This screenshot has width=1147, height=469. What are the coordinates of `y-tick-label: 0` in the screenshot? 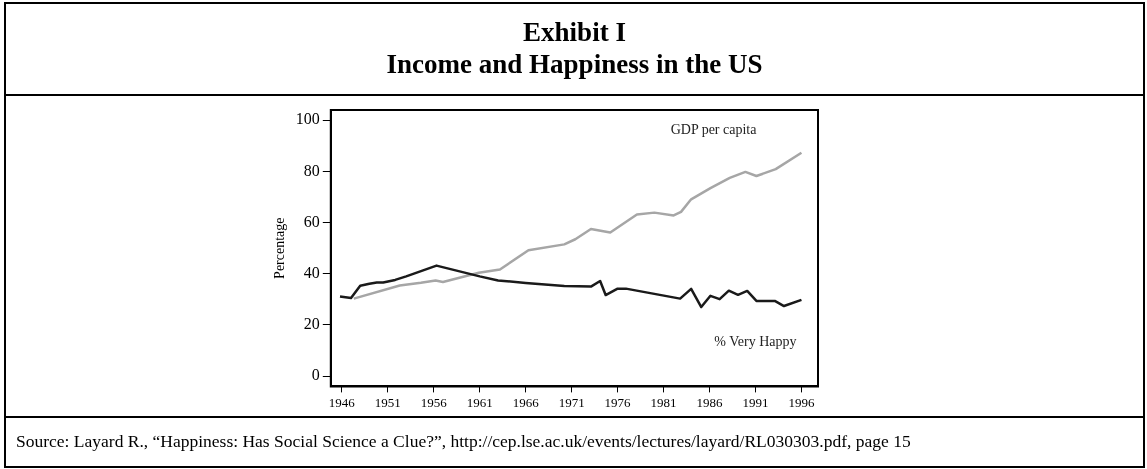 It's located at (315, 375).